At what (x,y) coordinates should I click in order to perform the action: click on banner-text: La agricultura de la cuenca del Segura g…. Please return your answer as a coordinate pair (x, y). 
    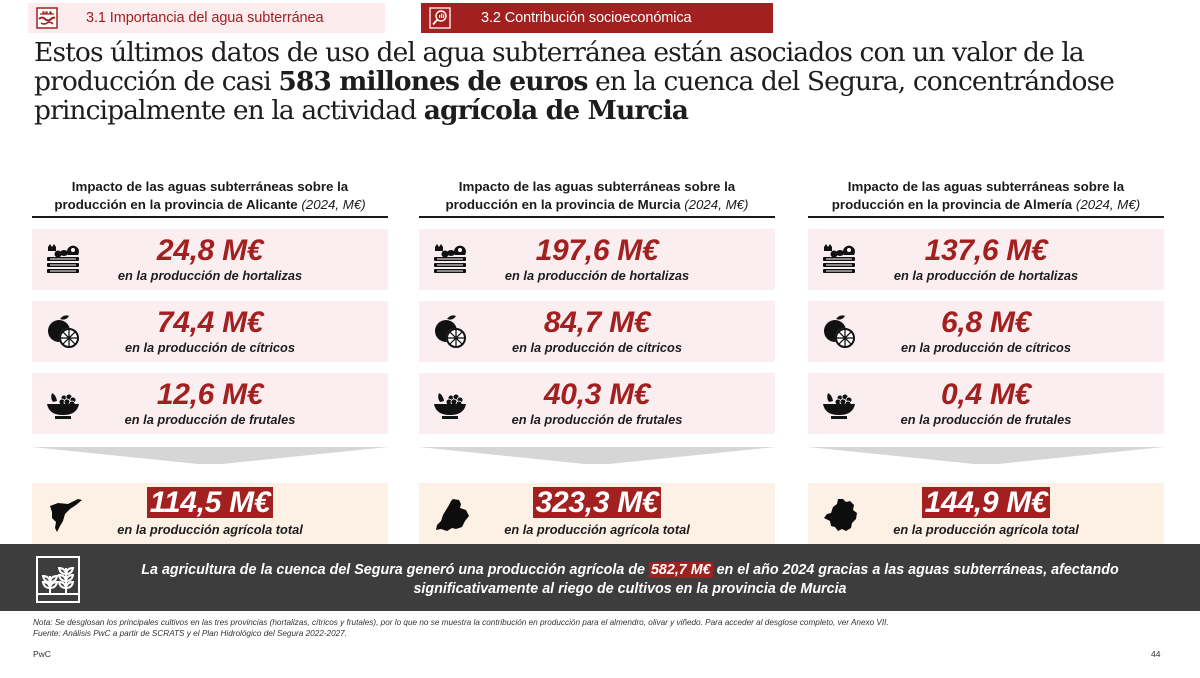
    Looking at the image, I should click on (395, 570).